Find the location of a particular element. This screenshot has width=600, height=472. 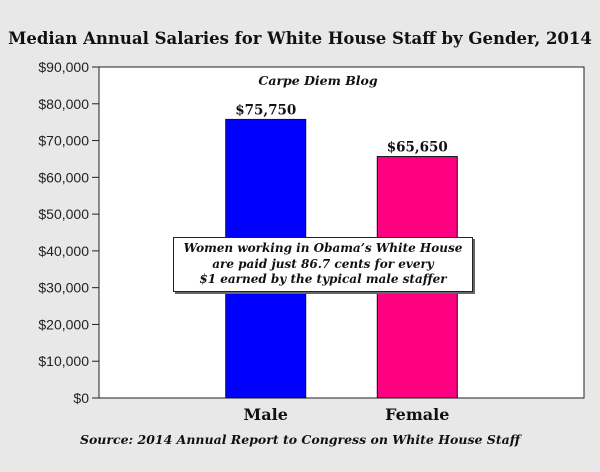

y-tick-label: $90,000 is located at coordinates (63, 67).